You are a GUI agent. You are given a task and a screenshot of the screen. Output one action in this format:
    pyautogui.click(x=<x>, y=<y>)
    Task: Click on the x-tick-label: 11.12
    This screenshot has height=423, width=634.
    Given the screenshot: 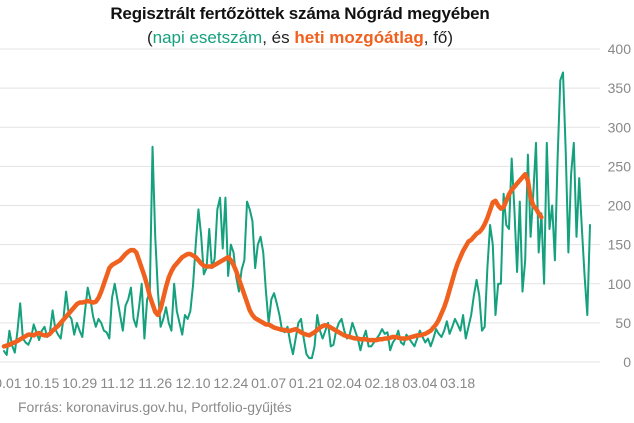 What is the action you would take?
    pyautogui.click(x=117, y=383)
    